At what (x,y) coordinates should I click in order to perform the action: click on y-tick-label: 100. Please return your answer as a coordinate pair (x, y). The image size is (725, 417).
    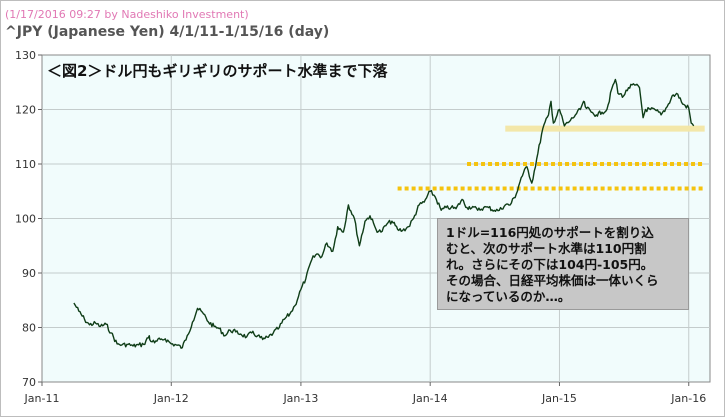
    Looking at the image, I should click on (25, 219).